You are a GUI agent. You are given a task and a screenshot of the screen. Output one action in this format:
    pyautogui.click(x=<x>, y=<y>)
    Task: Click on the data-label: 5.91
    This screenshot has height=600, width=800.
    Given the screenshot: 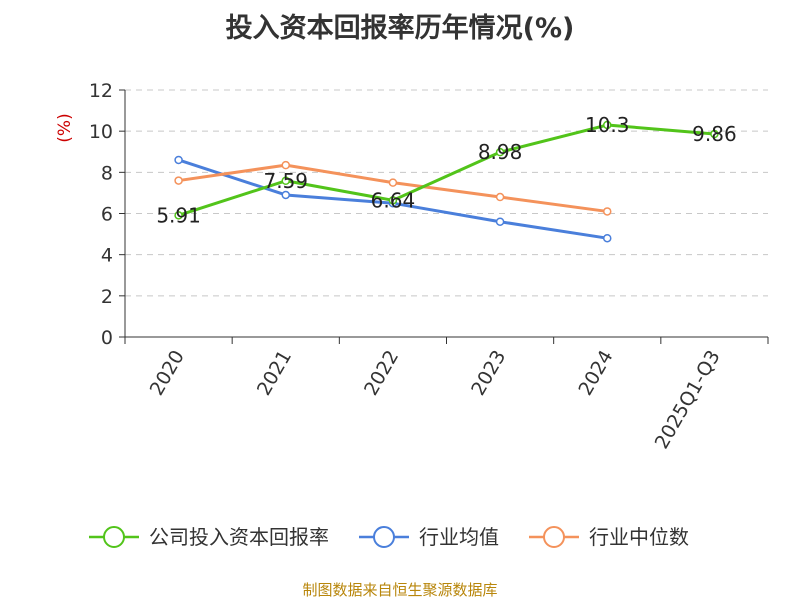 What is the action you would take?
    pyautogui.click(x=178, y=215)
    